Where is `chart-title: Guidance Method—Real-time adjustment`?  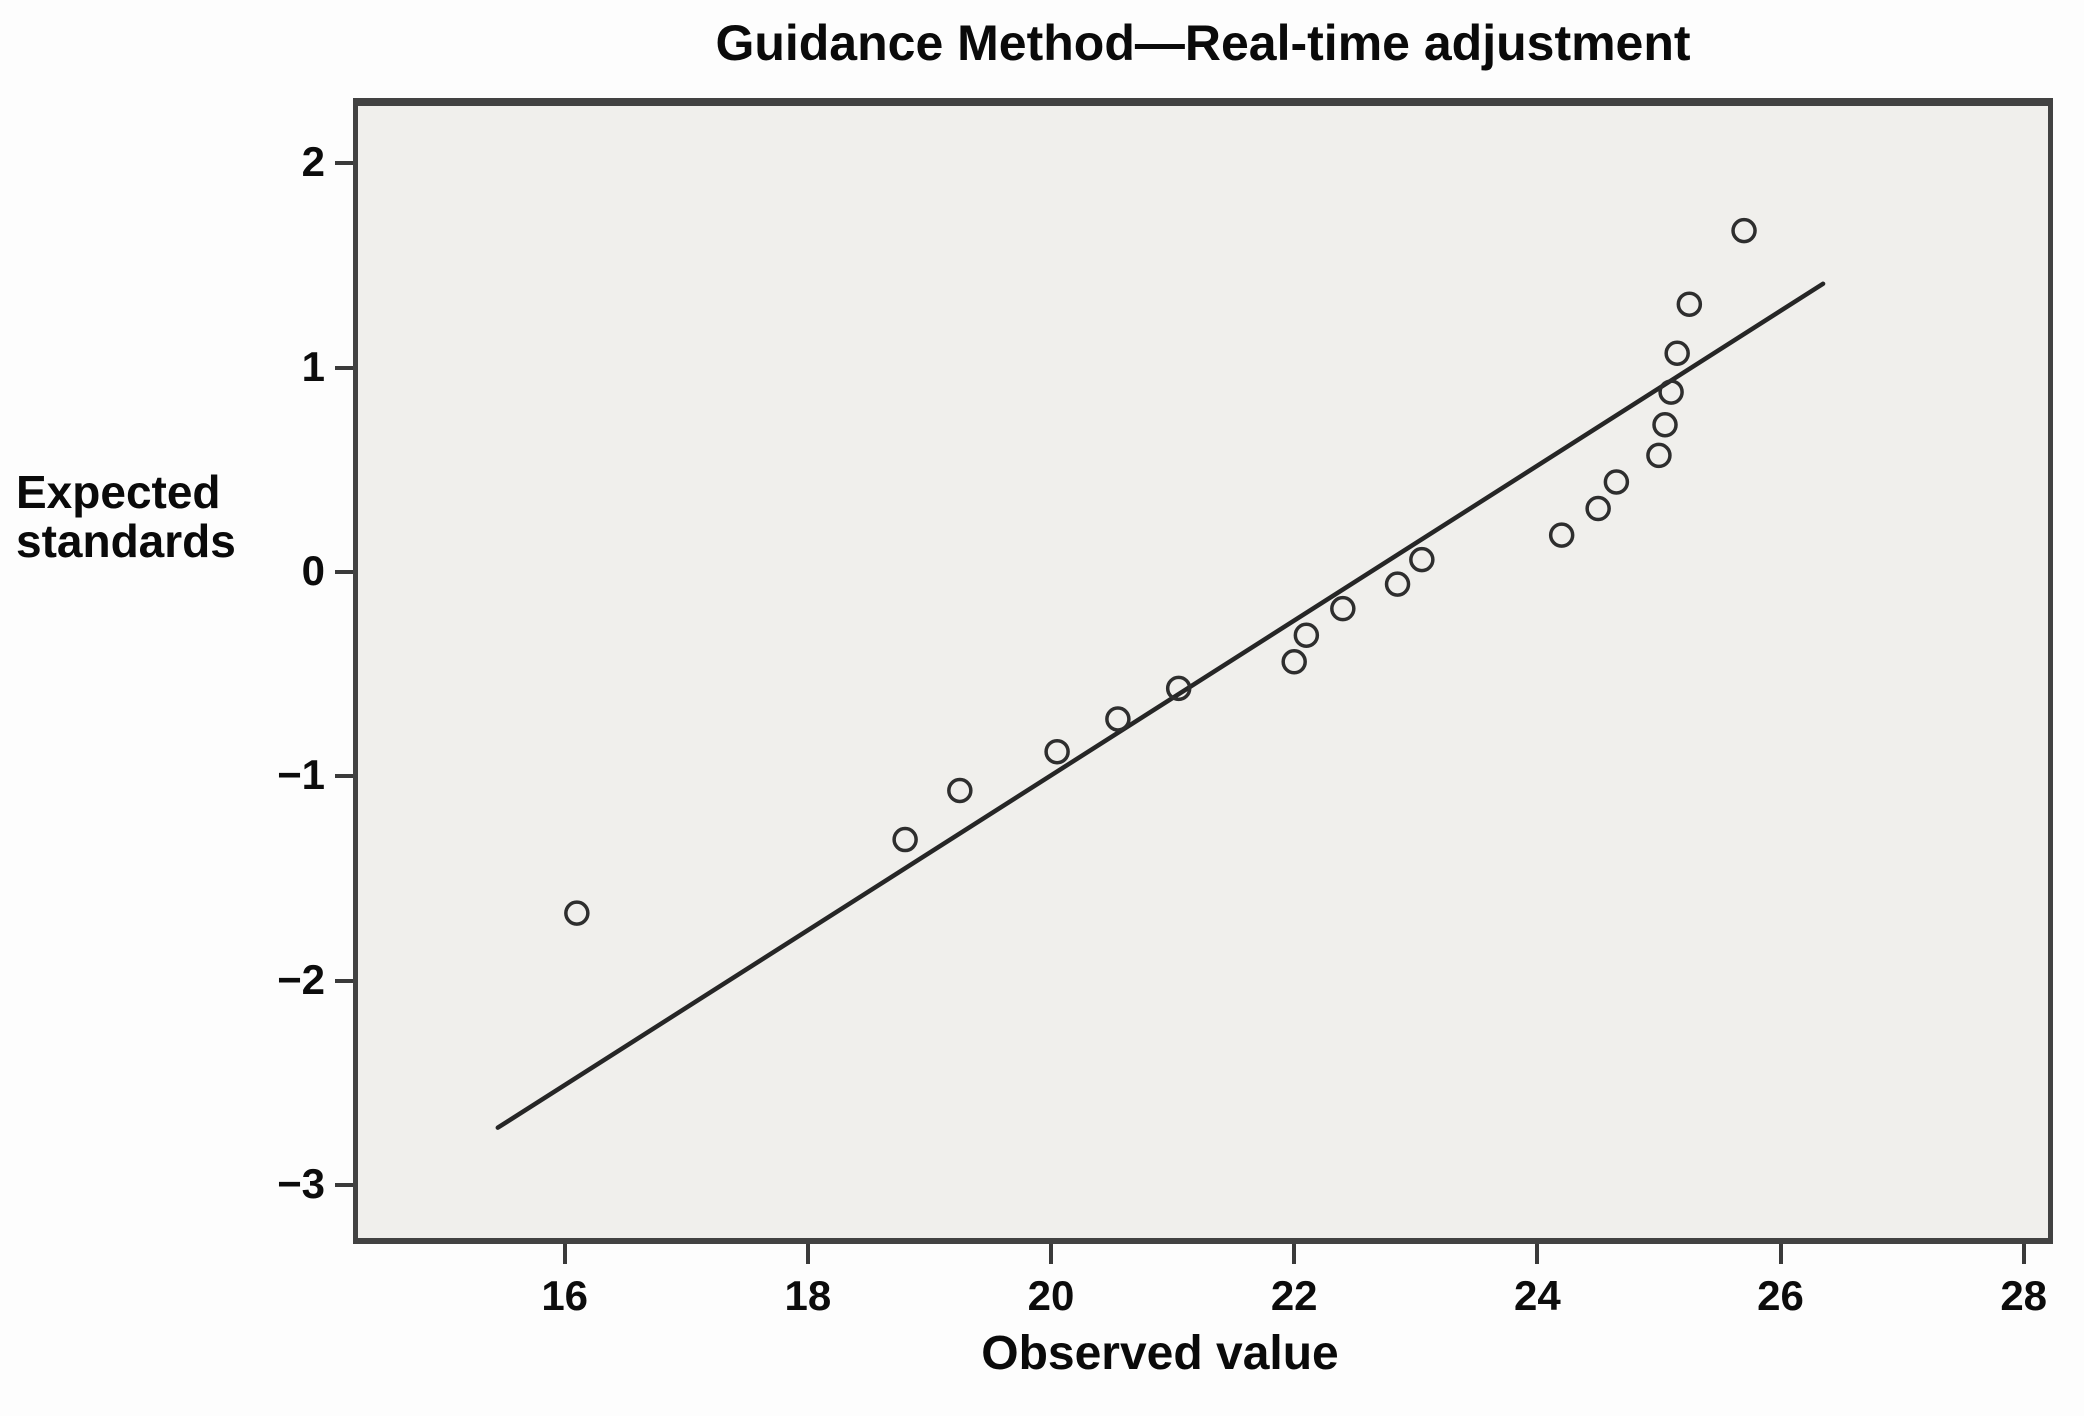
chart-title: Guidance Method—Real-time adjustment is located at coordinates (1203, 43).